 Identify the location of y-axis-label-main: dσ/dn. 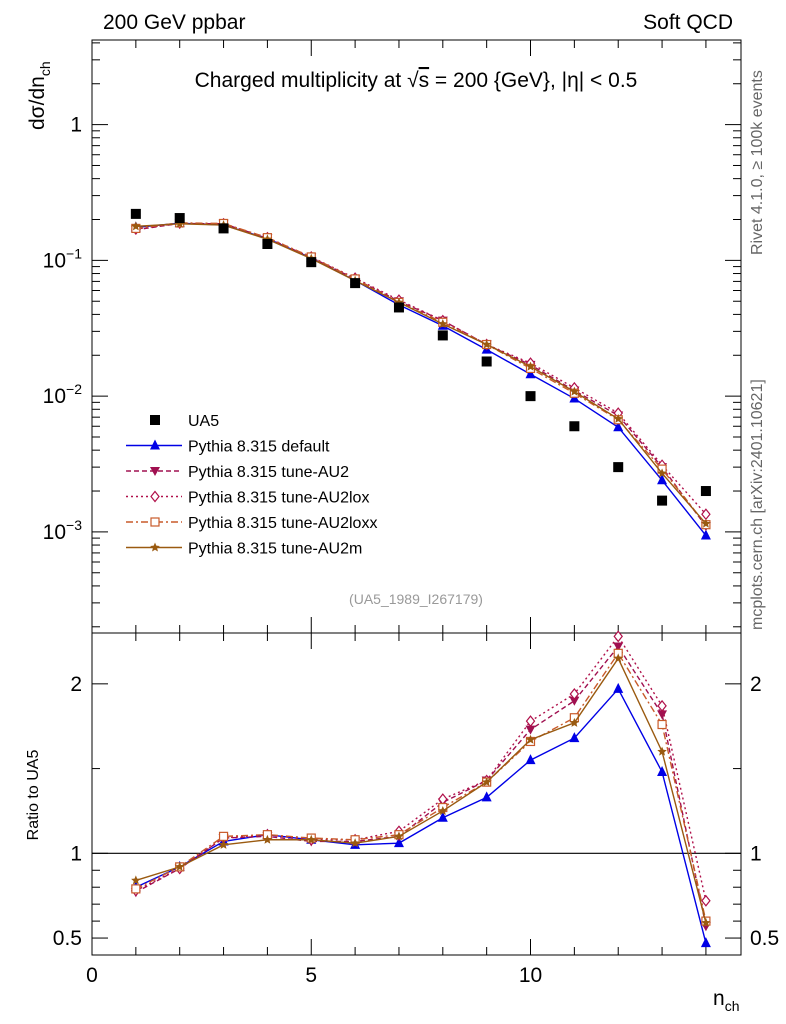
(37, 103).